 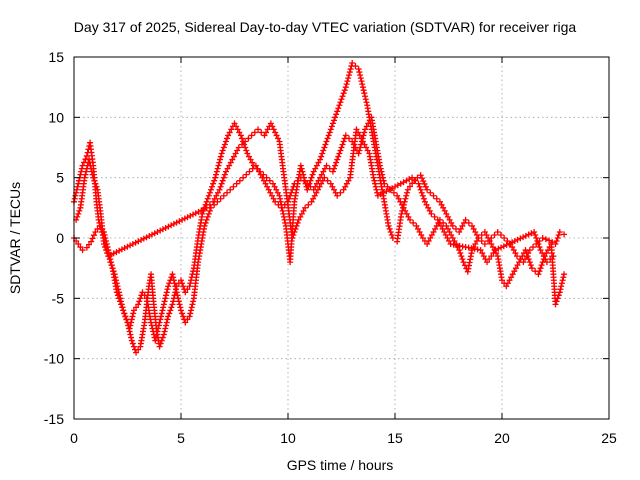 I want to click on y-tick-label: 15, so click(x=56, y=57).